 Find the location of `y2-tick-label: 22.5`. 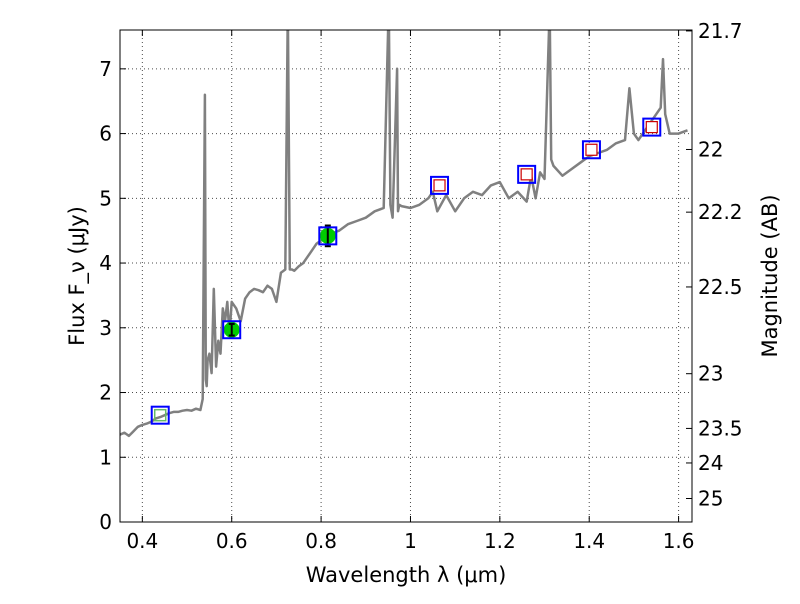

y2-tick-label: 22.5 is located at coordinates (720, 287).